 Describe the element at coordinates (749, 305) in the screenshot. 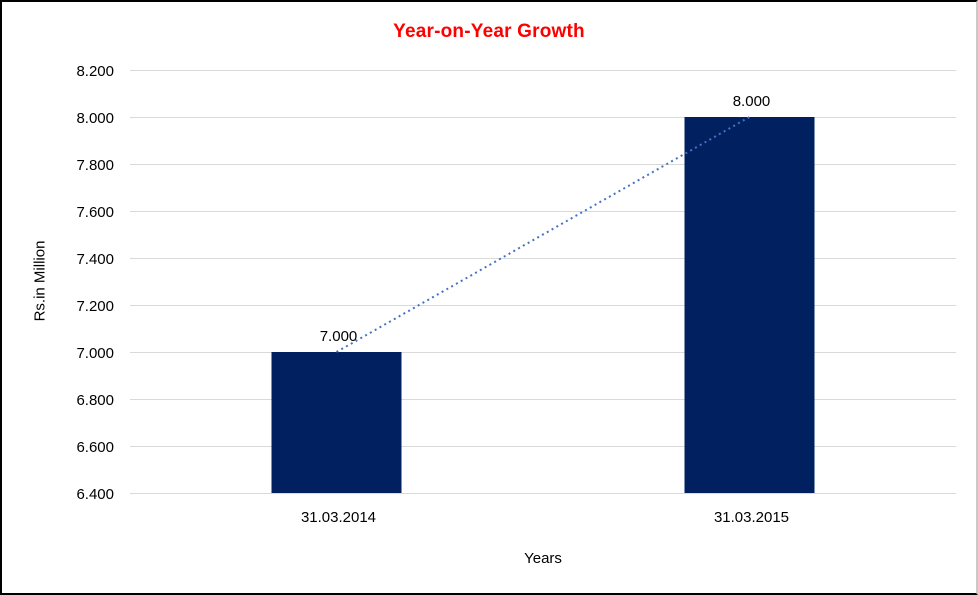

I see `bar-31.03.2015` at that location.